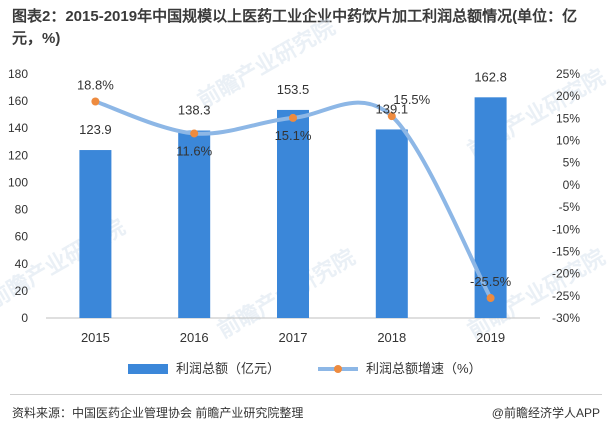 The image size is (610, 436). I want to click on legend-bar-label: 利润总额（亿元）, so click(228, 368).